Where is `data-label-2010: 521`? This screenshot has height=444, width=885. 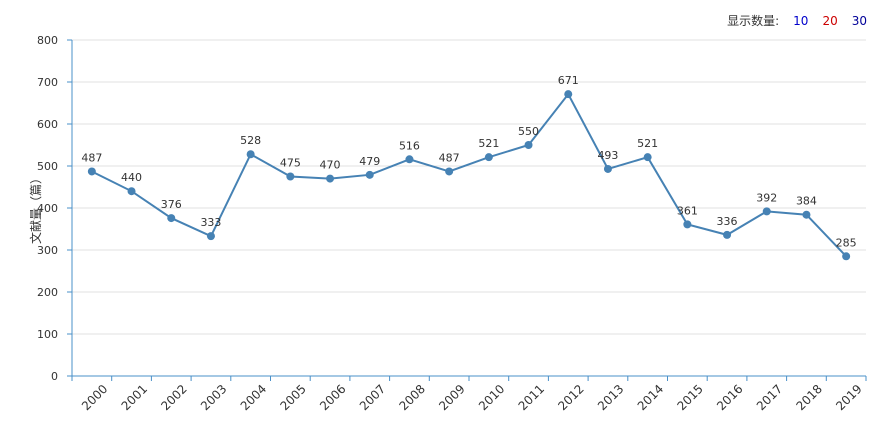
data-label-2010: 521 is located at coordinates (488, 143).